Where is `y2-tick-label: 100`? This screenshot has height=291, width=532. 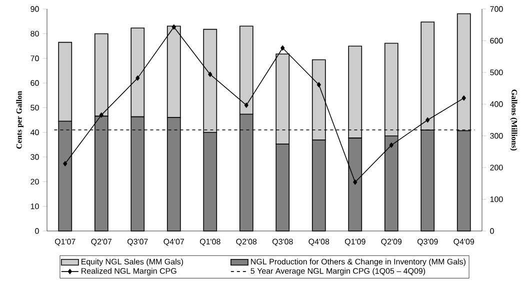 y2-tick-label: 100 is located at coordinates (496, 199).